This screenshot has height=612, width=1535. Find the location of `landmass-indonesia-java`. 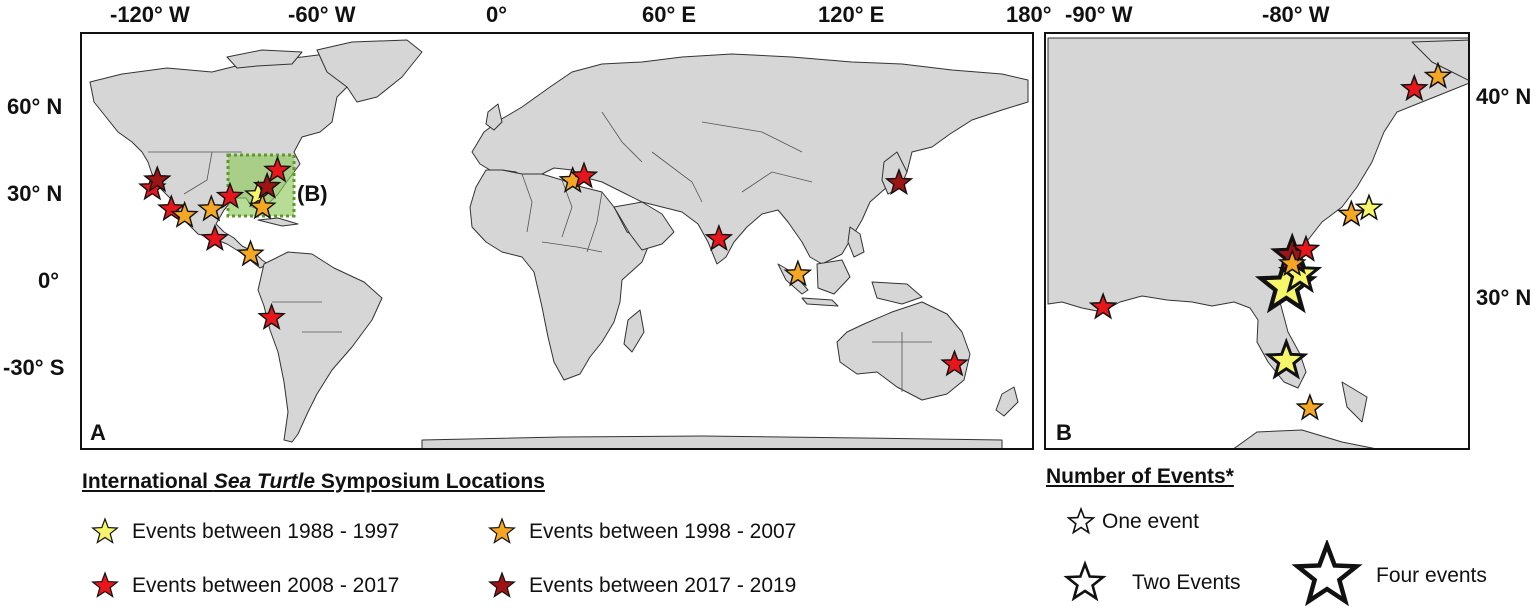

landmass-indonesia-java is located at coordinates (820, 302).